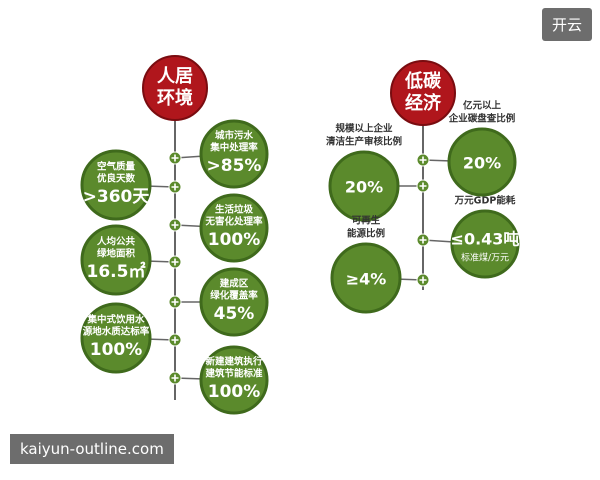  I want to click on node-label: 可再生, so click(366, 221).